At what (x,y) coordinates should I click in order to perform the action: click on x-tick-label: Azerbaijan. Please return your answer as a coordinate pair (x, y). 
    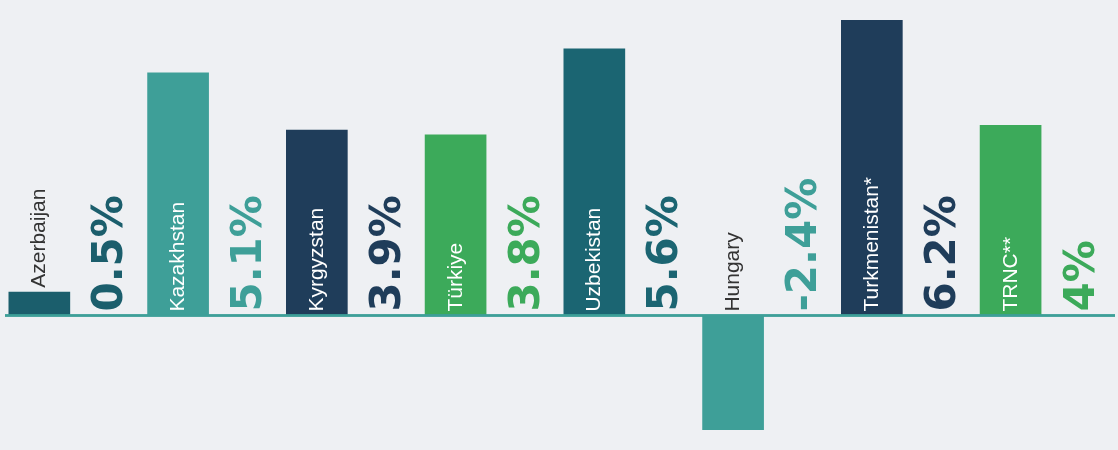
    Looking at the image, I should click on (38, 238).